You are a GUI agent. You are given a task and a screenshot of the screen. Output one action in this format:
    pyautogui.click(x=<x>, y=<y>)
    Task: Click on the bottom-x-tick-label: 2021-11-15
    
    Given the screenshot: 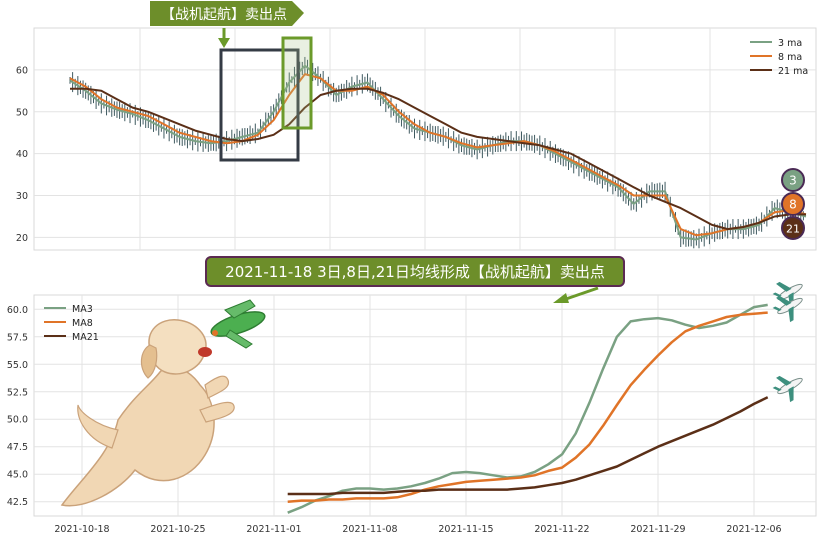 What is the action you would take?
    pyautogui.click(x=465, y=529)
    